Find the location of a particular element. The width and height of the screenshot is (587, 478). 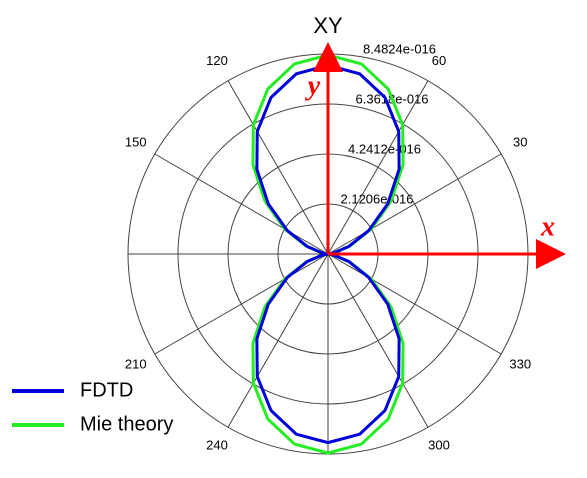

theta-tick-label: 210 is located at coordinates (136, 363).